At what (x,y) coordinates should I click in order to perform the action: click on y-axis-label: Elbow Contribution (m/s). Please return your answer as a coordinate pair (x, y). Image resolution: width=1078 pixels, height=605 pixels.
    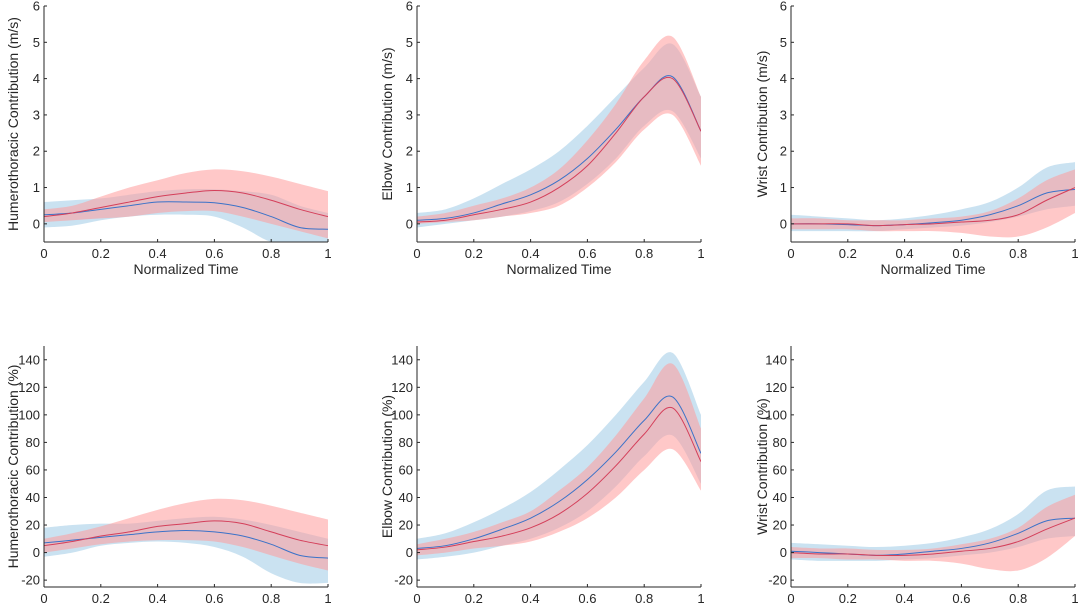
    Looking at the image, I should click on (387, 123).